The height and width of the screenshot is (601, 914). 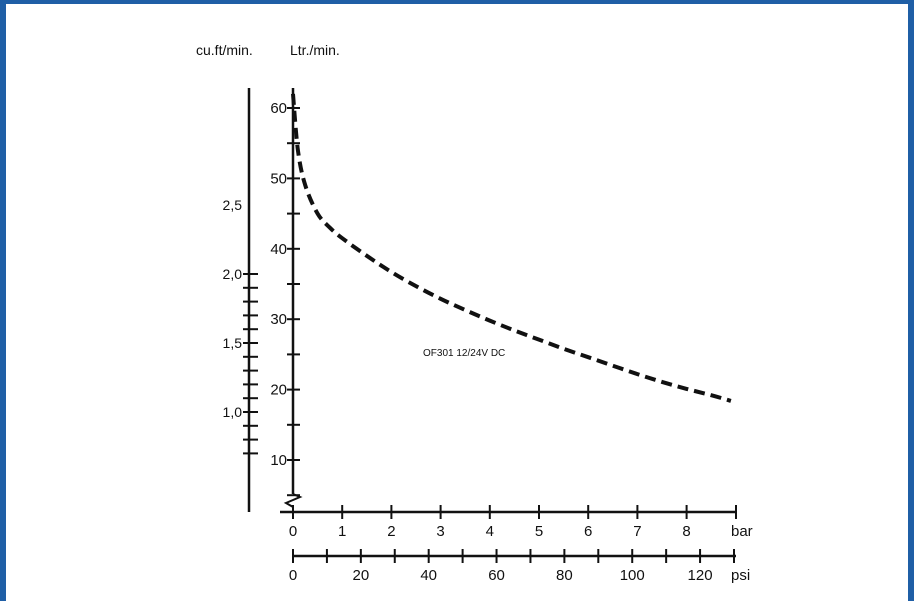 What do you see at coordinates (233, 412) in the screenshot?
I see `cuft-tick-label: 1,0` at bounding box center [233, 412].